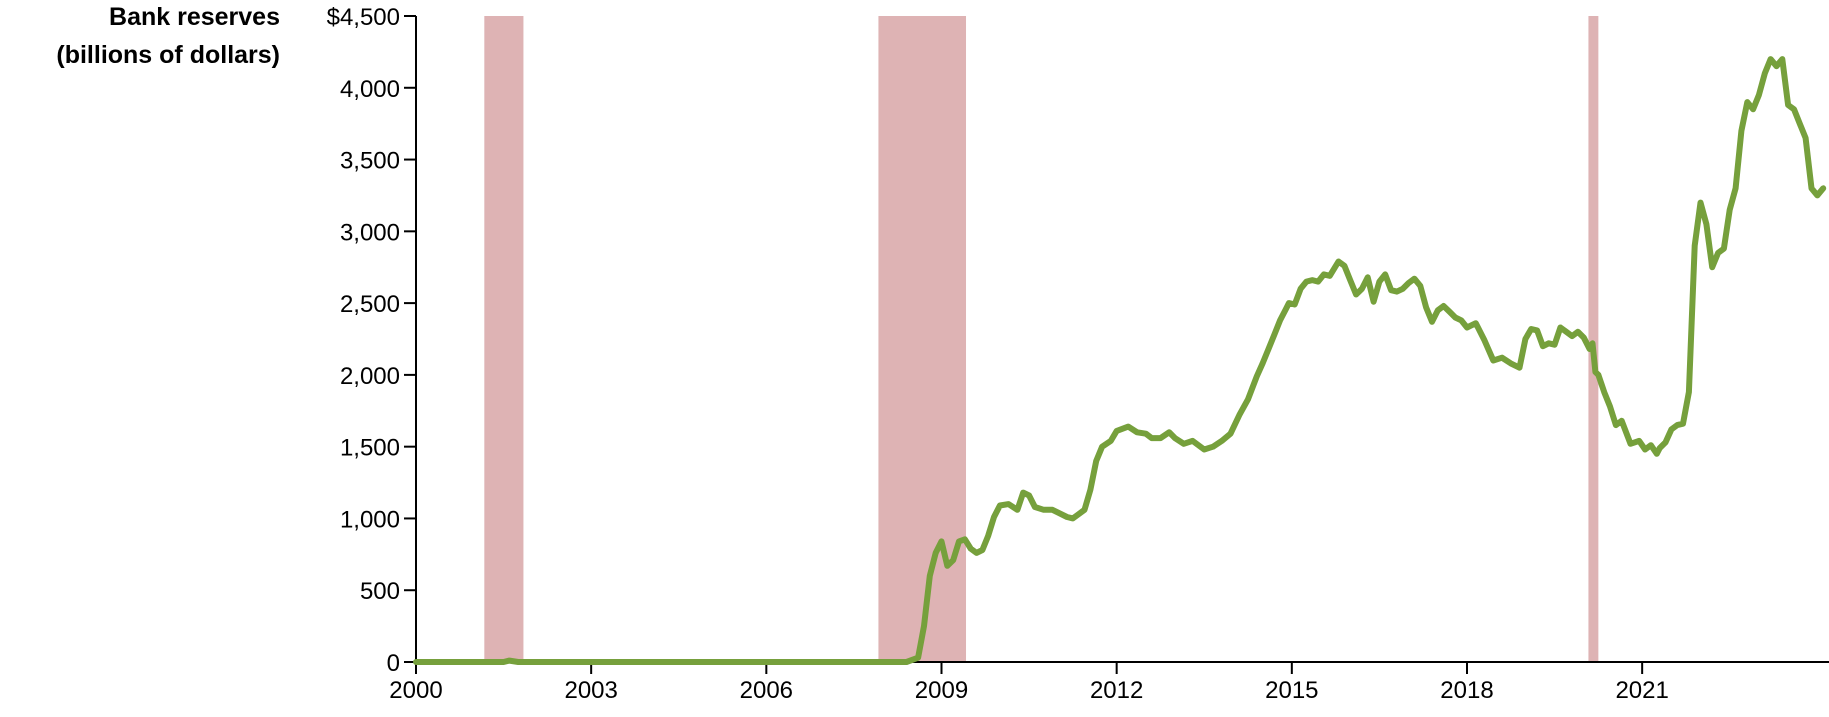 The height and width of the screenshot is (717, 1829). What do you see at coordinates (370, 376) in the screenshot?
I see `y-tick-label: 2,000` at bounding box center [370, 376].